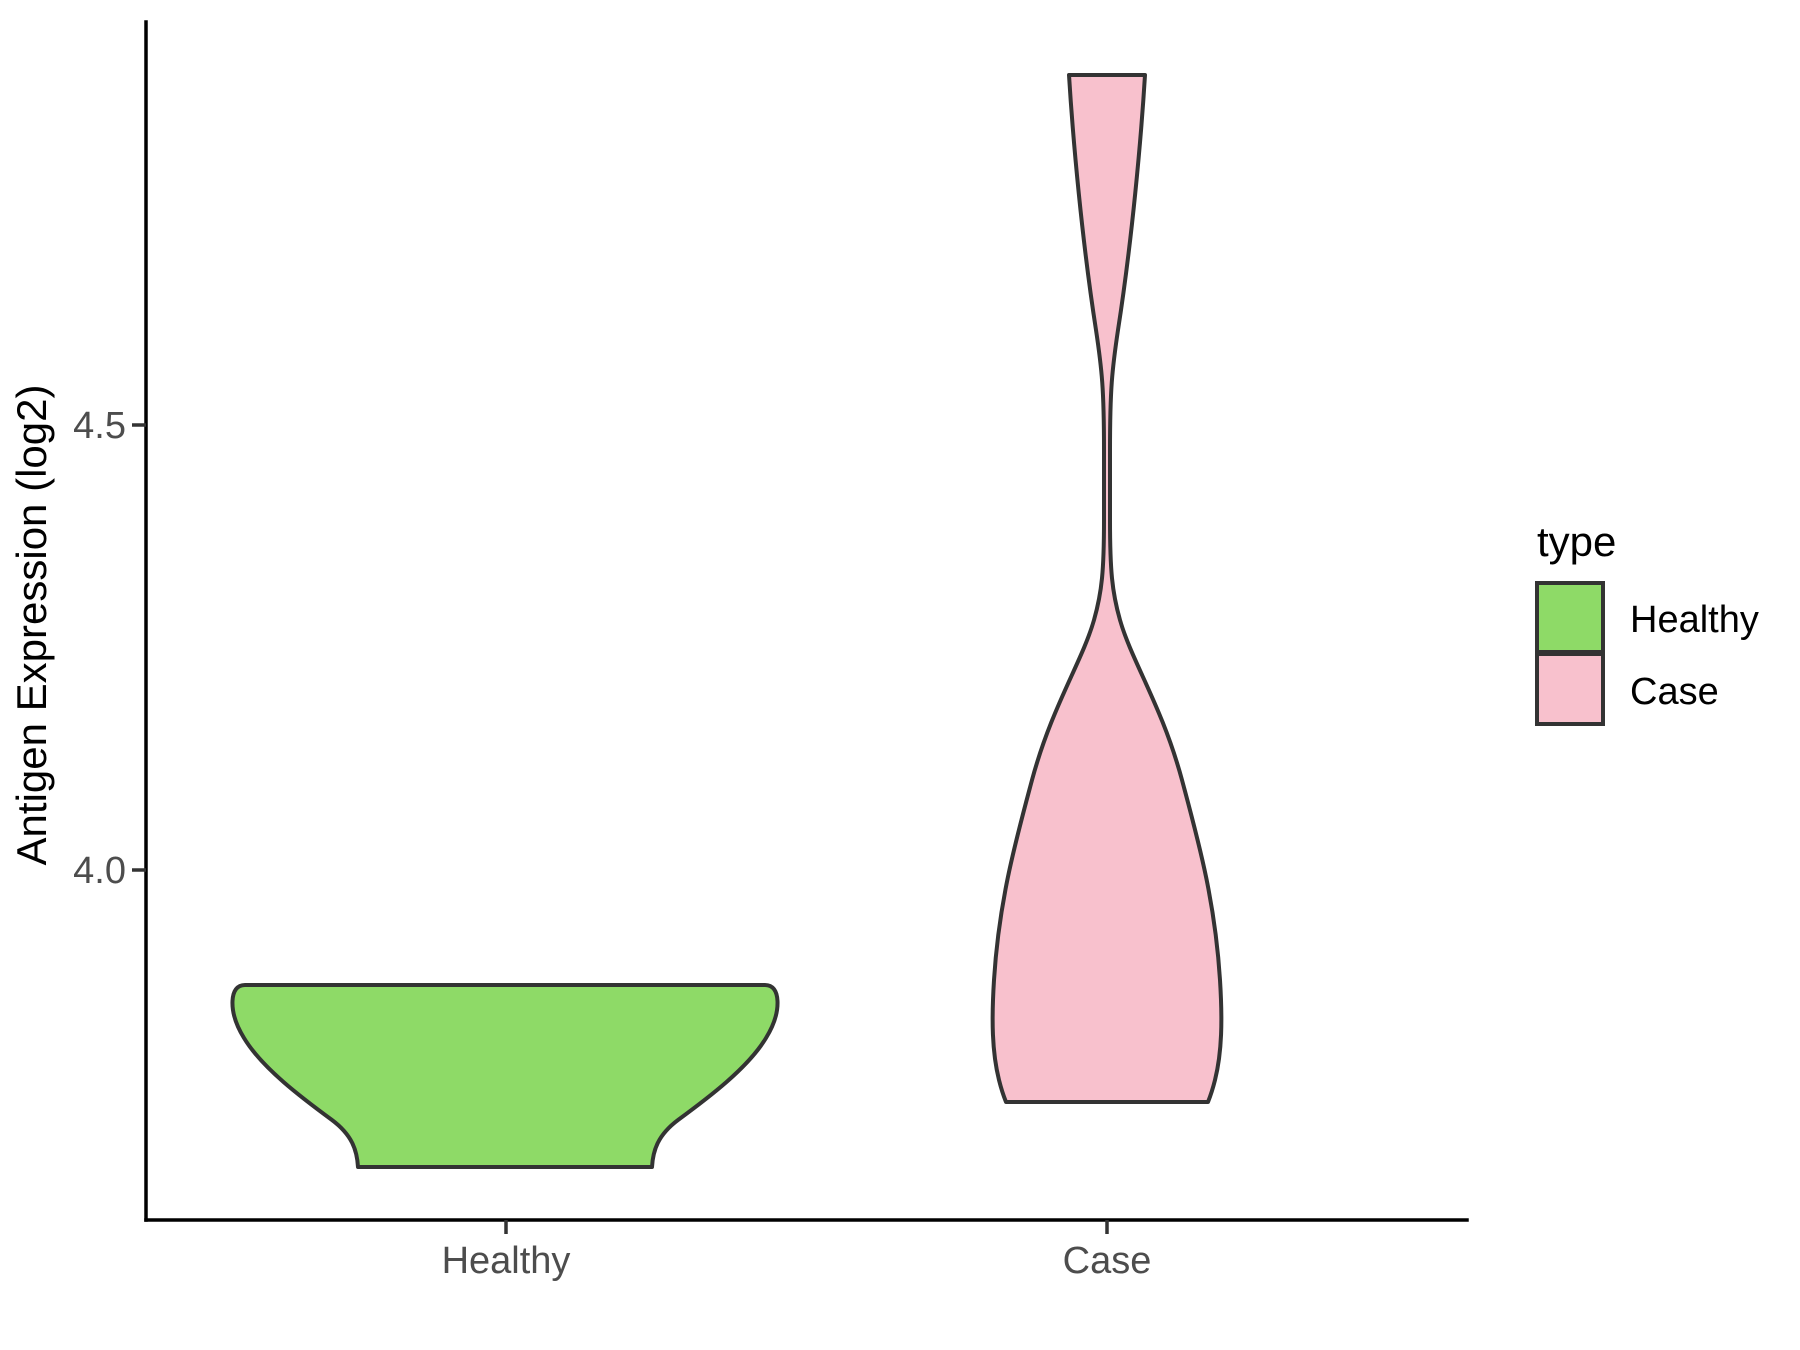  Describe the element at coordinates (506, 1261) in the screenshot. I see `x-tick-label-healthy: Healthy` at that location.